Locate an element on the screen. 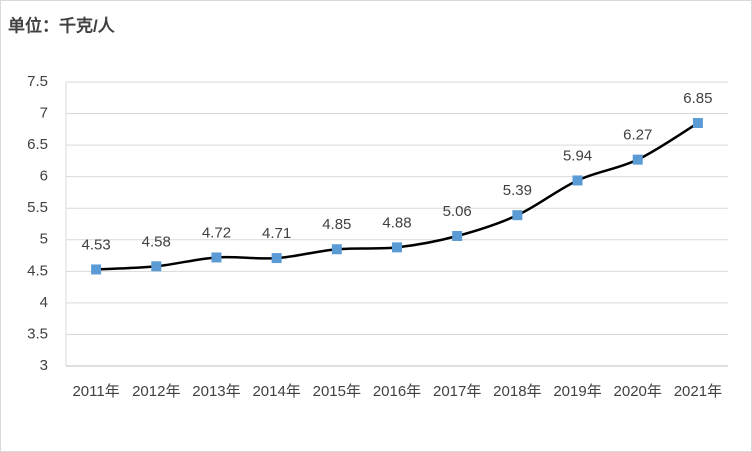 Image resolution: width=752 pixels, height=452 pixels. y-tick-label: 3.5 is located at coordinates (37, 333).